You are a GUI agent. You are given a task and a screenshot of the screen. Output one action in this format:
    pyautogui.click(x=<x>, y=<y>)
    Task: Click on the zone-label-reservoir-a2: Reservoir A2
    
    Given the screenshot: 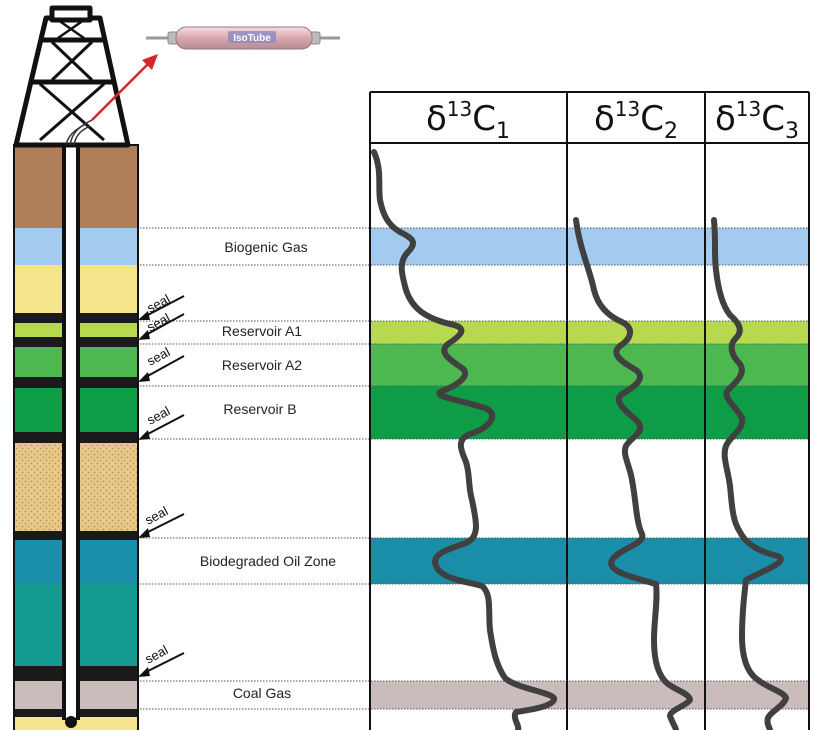 What is the action you would take?
    pyautogui.click(x=262, y=365)
    